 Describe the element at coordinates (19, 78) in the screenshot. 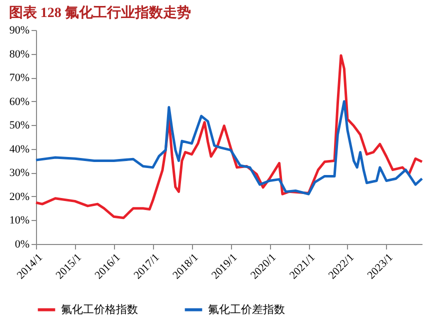

I see `y-tick-label: 70%` at that location.